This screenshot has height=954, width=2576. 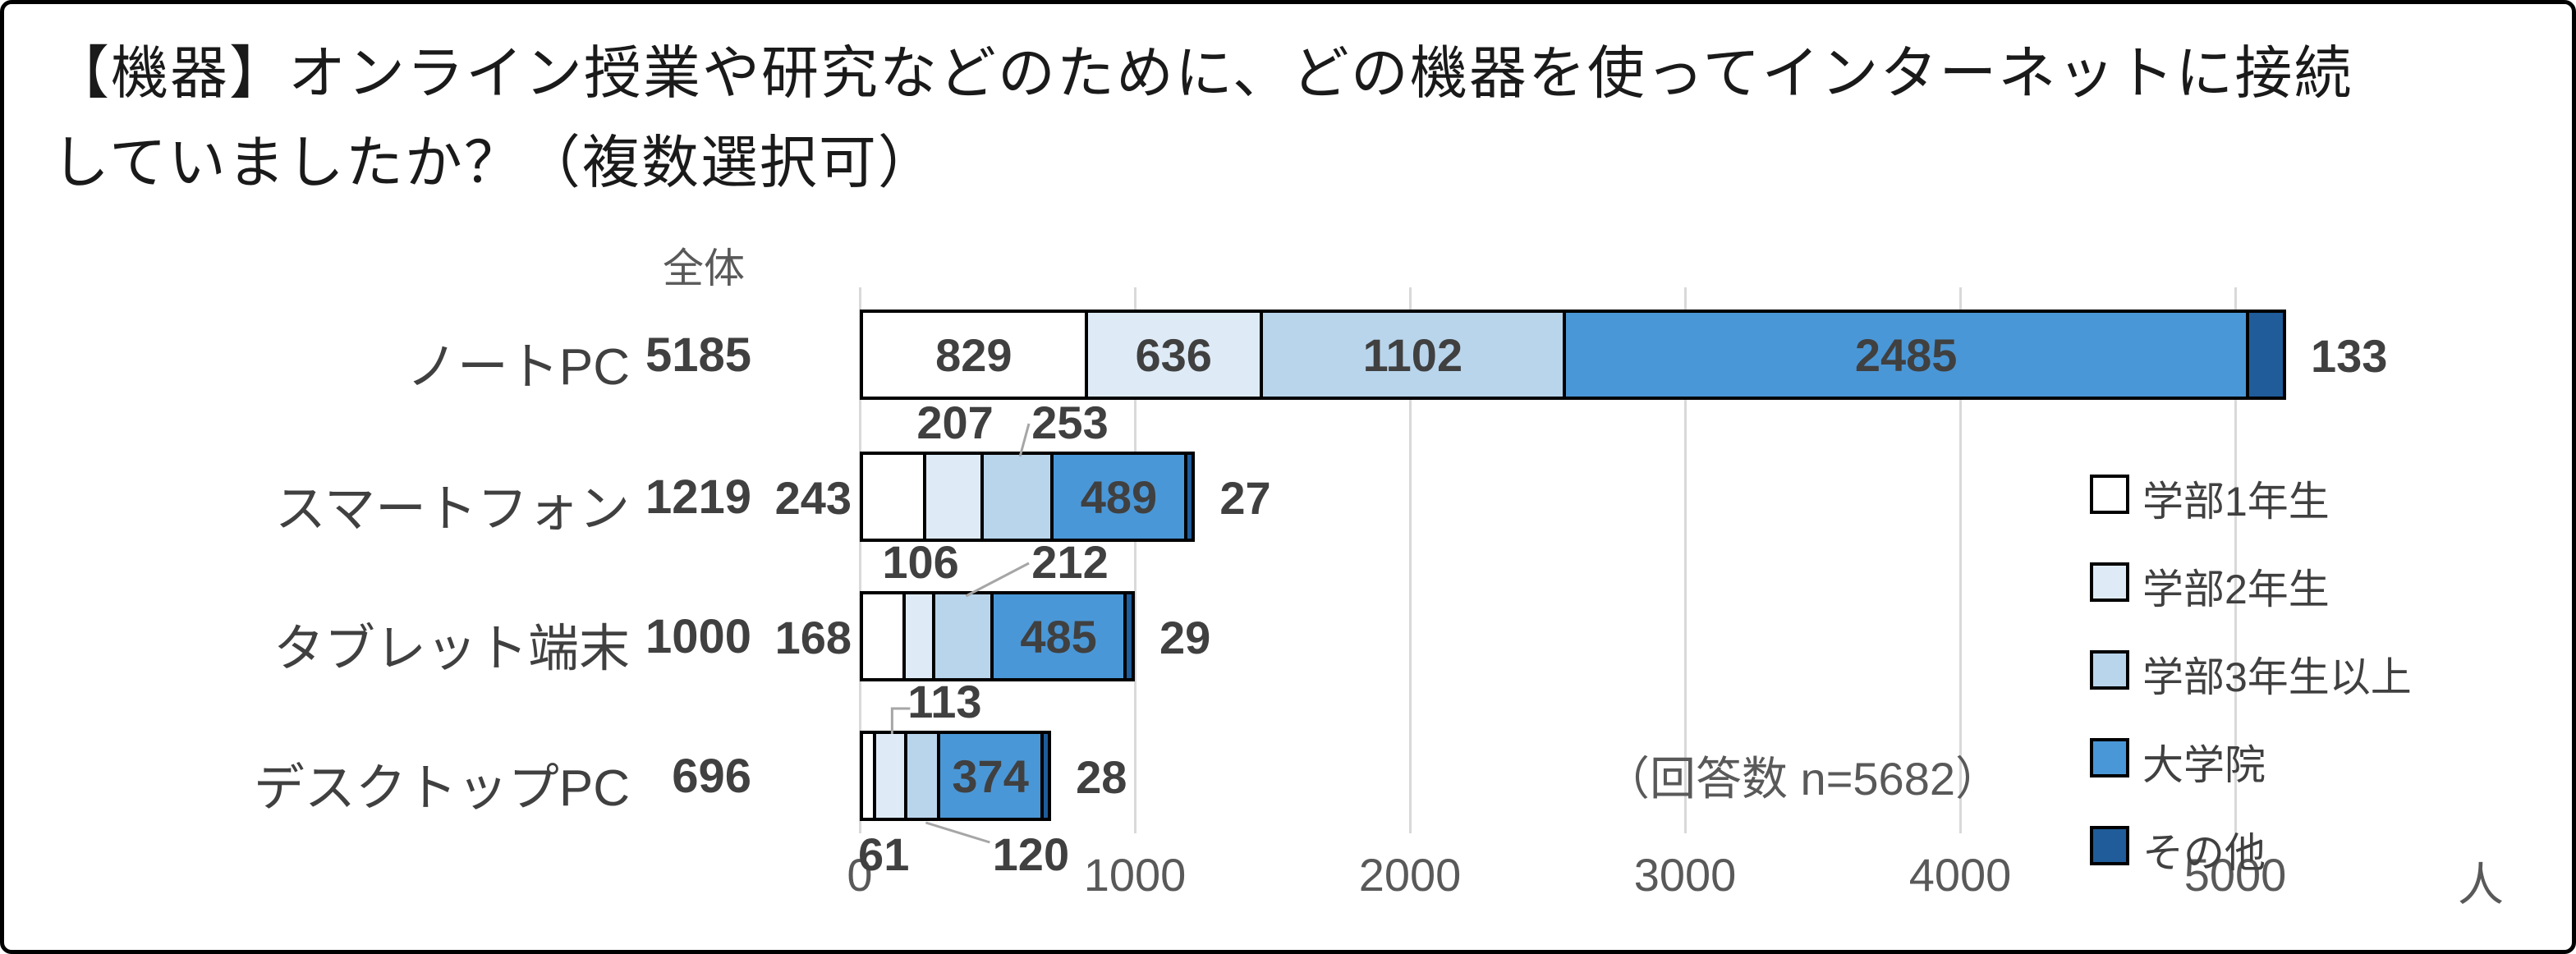 I want to click on segment-label: 133, so click(x=2349, y=356).